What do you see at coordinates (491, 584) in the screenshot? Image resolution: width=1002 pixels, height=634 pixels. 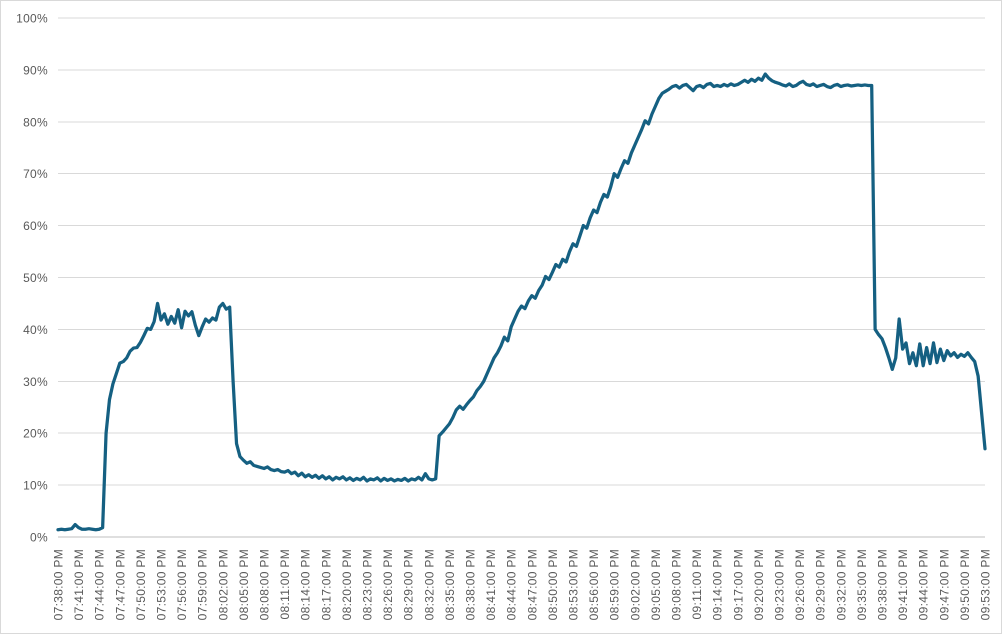 I see `x-axis-tick-label: 08:41:00 PM` at bounding box center [491, 584].